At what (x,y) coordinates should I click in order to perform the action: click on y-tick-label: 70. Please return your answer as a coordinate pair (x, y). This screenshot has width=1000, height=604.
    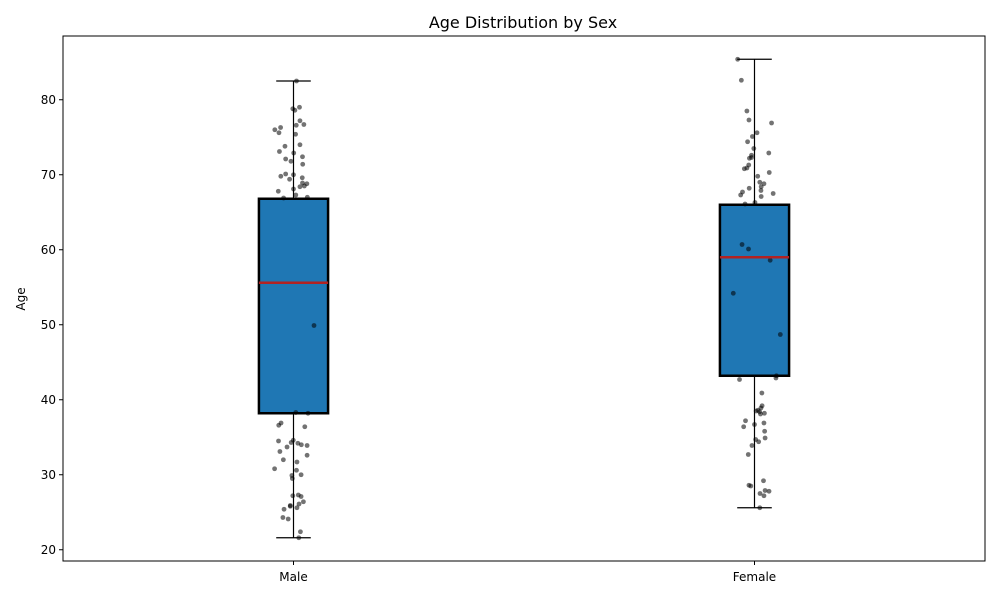
    Looking at the image, I should click on (48, 175).